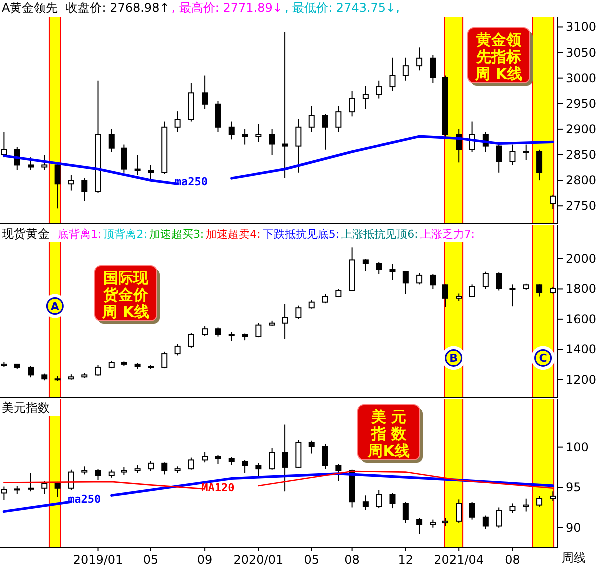 Image resolution: width=600 pixels, height=581 pixels. What do you see at coordinates (26, 234) in the screenshot?
I see `chart-title: 现货黄金` at bounding box center [26, 234].